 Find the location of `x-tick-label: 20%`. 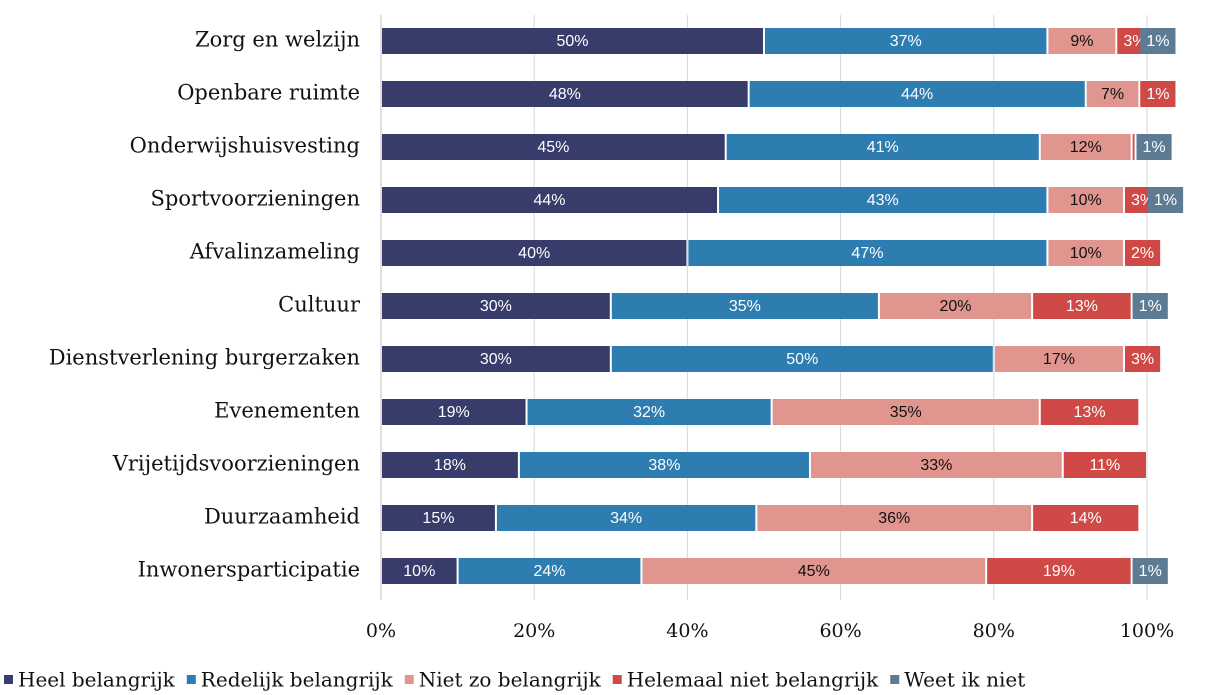

x-tick-label: 20% is located at coordinates (534, 631).